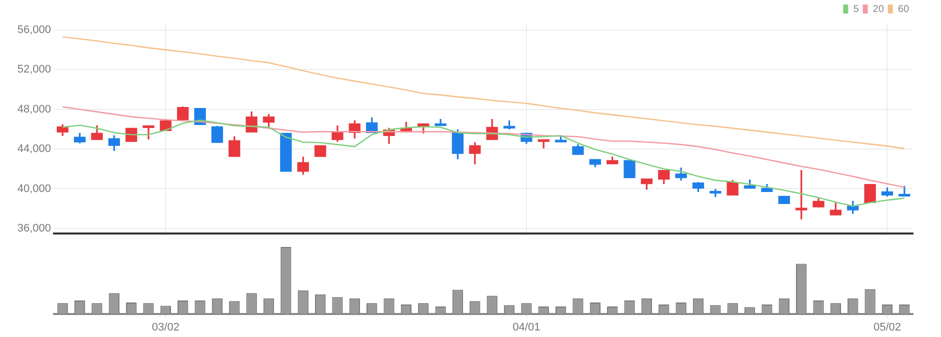 The image size is (941, 337). Describe the element at coordinates (856, 9) in the screenshot. I see `legend-label: 5` at that location.